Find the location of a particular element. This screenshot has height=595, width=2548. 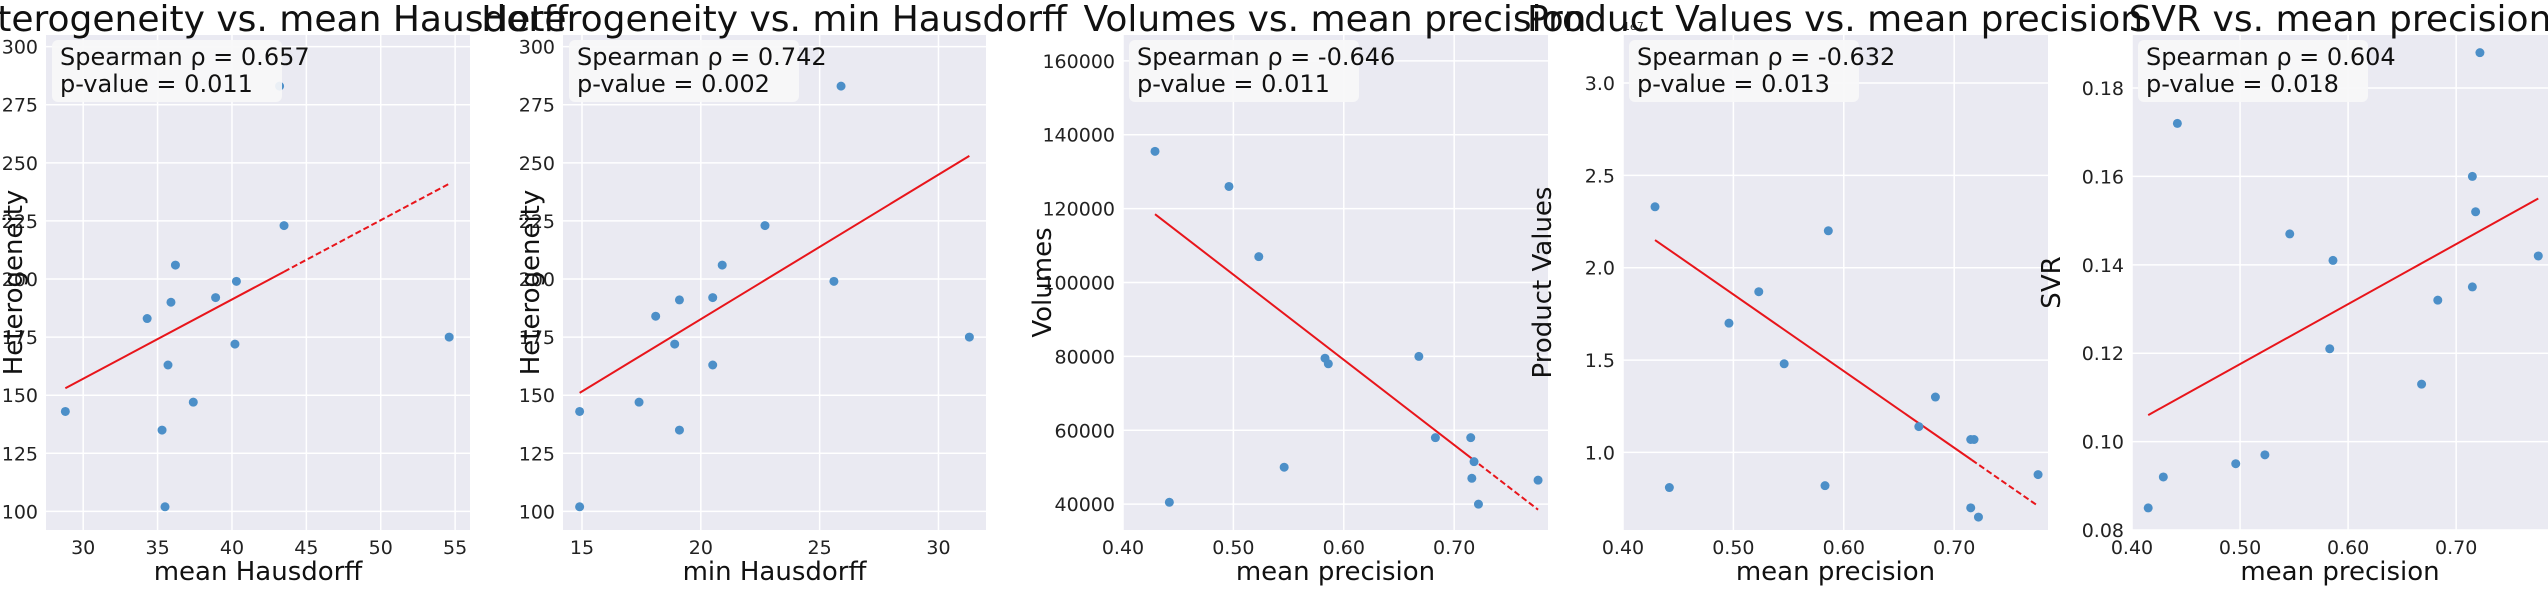

y-exponent-label: 1e7 is located at coordinates (1633, 26).